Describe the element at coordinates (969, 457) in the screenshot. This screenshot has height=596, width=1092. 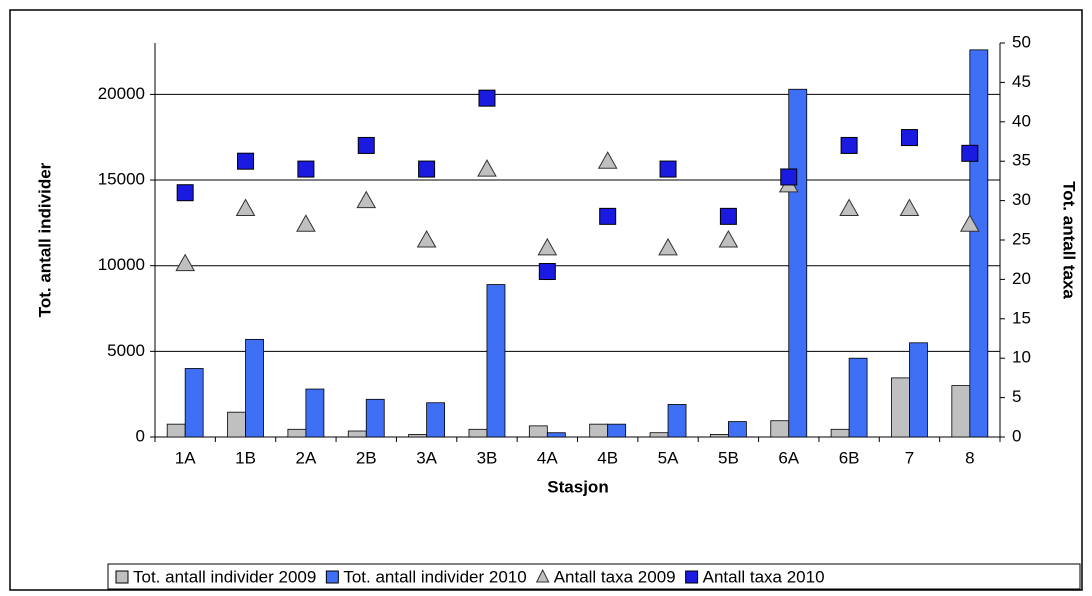
I see `x-tick-label: 8` at that location.